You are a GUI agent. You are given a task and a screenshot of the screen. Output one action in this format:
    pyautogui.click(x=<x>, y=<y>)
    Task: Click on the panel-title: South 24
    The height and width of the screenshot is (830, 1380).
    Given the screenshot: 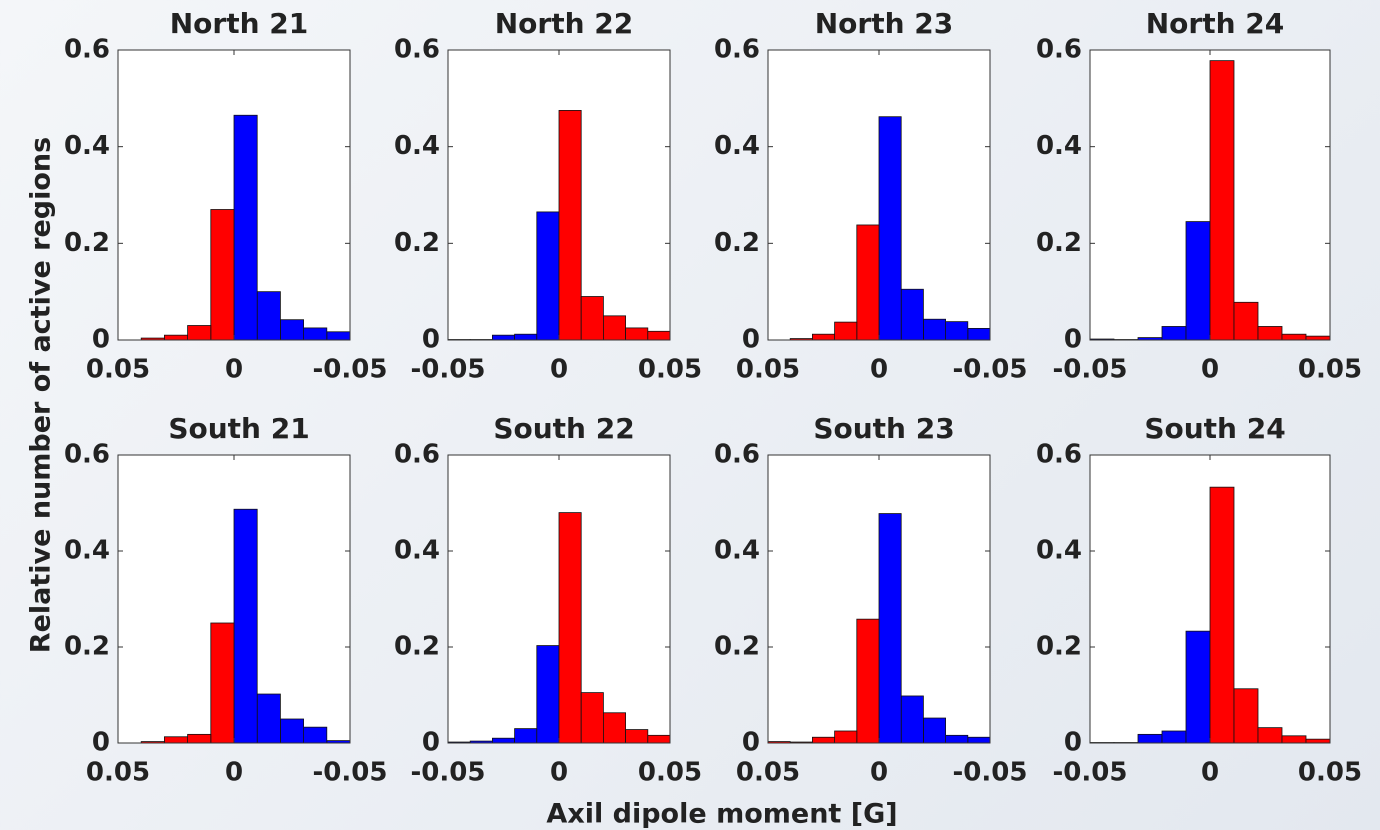 What is the action you would take?
    pyautogui.click(x=1214, y=428)
    